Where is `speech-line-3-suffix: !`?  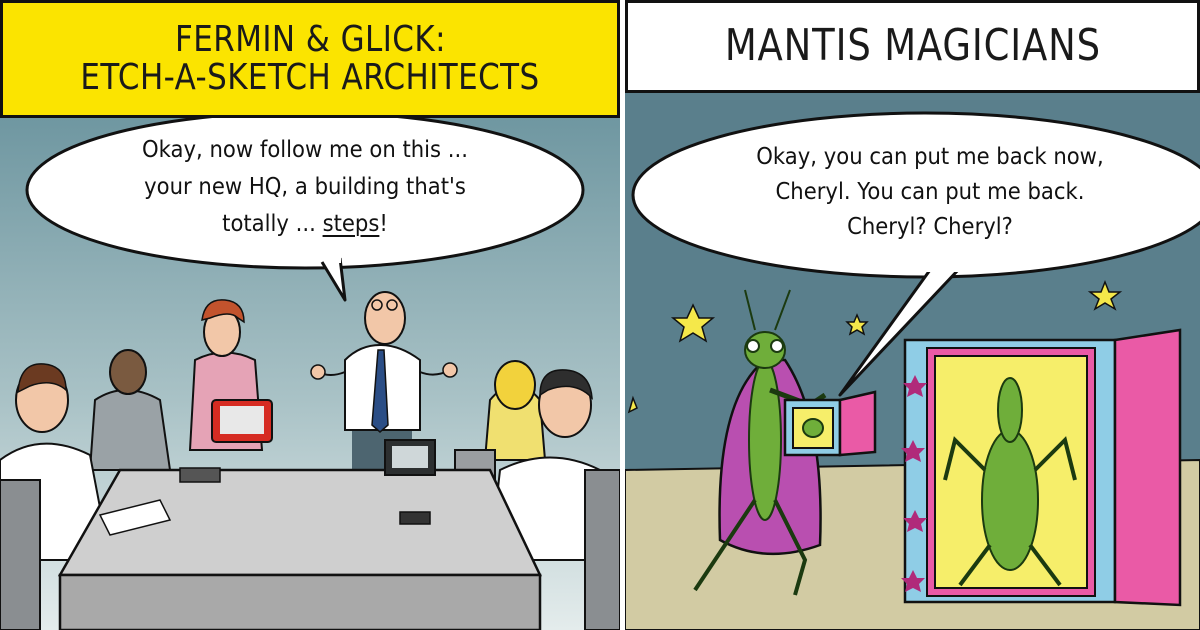
speech-line-3-suffix: ! is located at coordinates (383, 224).